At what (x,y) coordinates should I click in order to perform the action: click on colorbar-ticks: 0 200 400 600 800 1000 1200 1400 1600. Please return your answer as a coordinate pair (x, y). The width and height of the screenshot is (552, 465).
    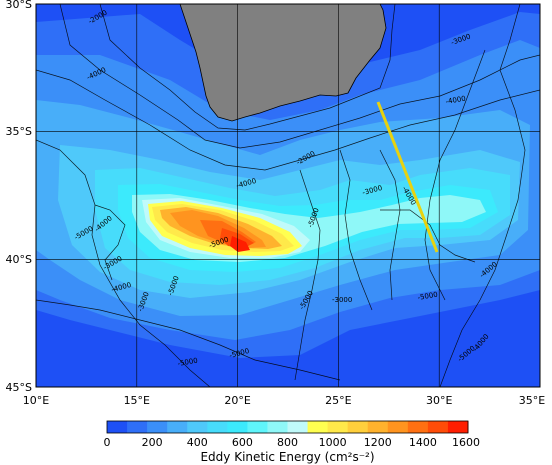
    Looking at the image, I should click on (292, 442).